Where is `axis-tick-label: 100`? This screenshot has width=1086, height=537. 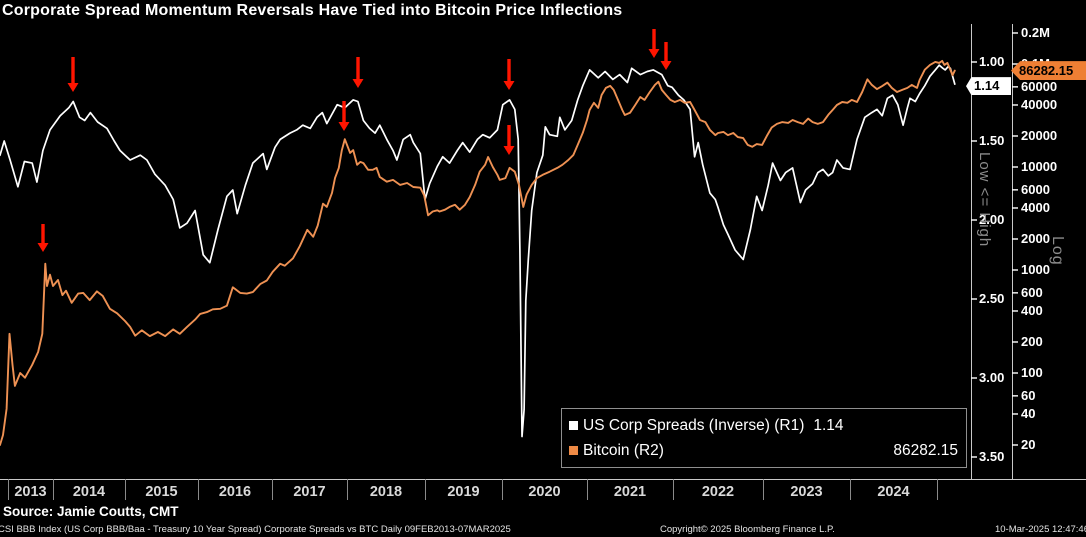
axis-tick-label: 100 is located at coordinates (1032, 372).